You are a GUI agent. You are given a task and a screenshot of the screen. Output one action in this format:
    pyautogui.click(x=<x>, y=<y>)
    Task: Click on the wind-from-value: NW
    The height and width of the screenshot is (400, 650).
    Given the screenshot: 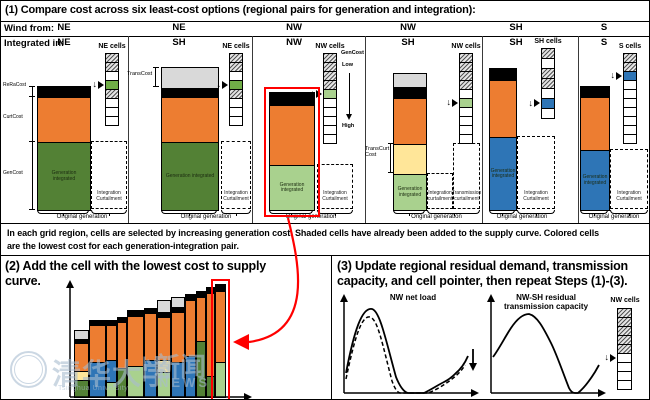 What is the action you would take?
    pyautogui.click(x=408, y=27)
    